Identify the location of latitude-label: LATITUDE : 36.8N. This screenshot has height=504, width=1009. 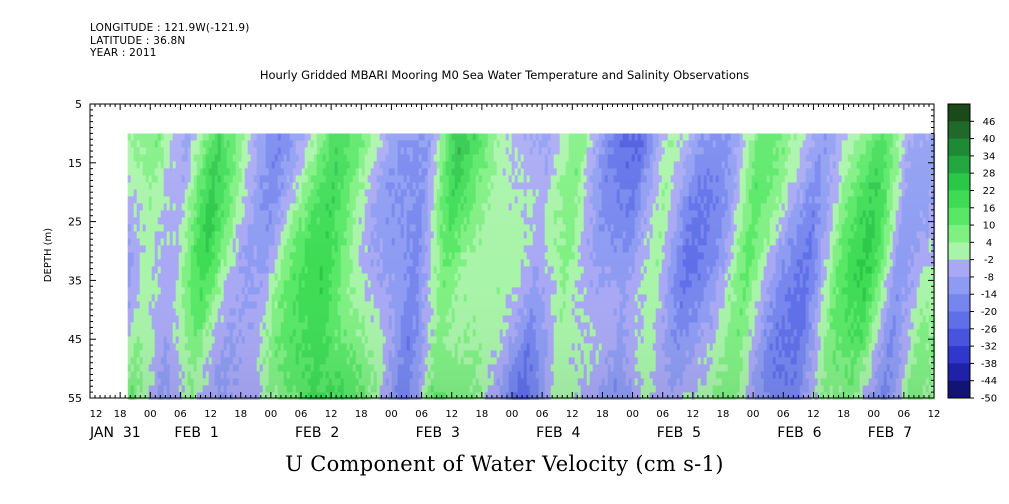
(138, 40).